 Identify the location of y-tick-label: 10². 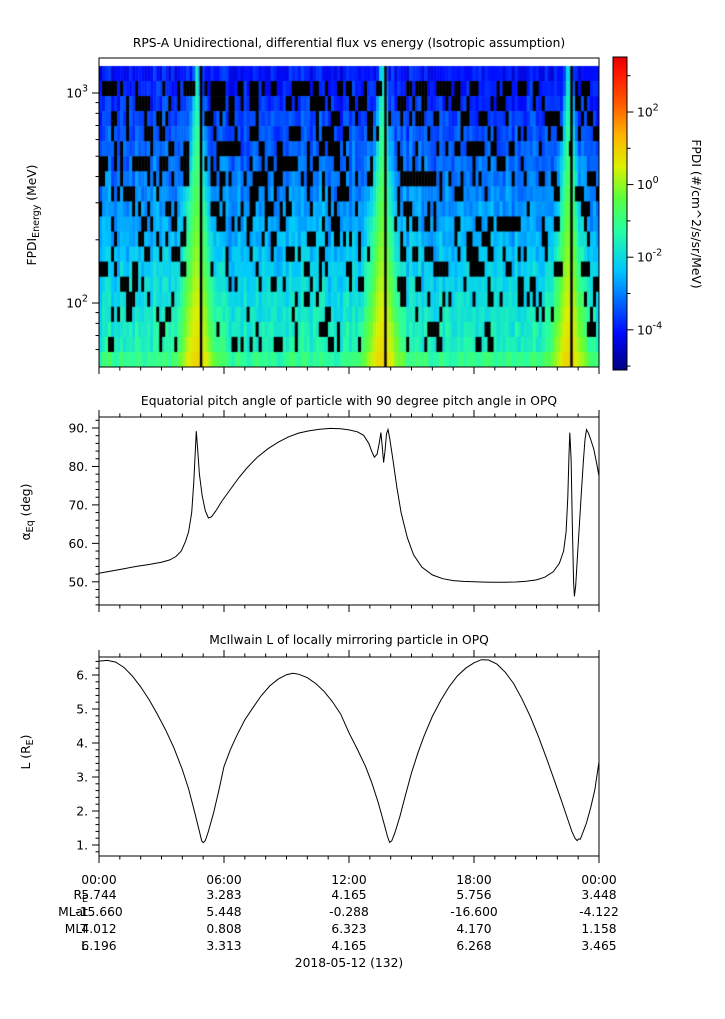
(77, 302).